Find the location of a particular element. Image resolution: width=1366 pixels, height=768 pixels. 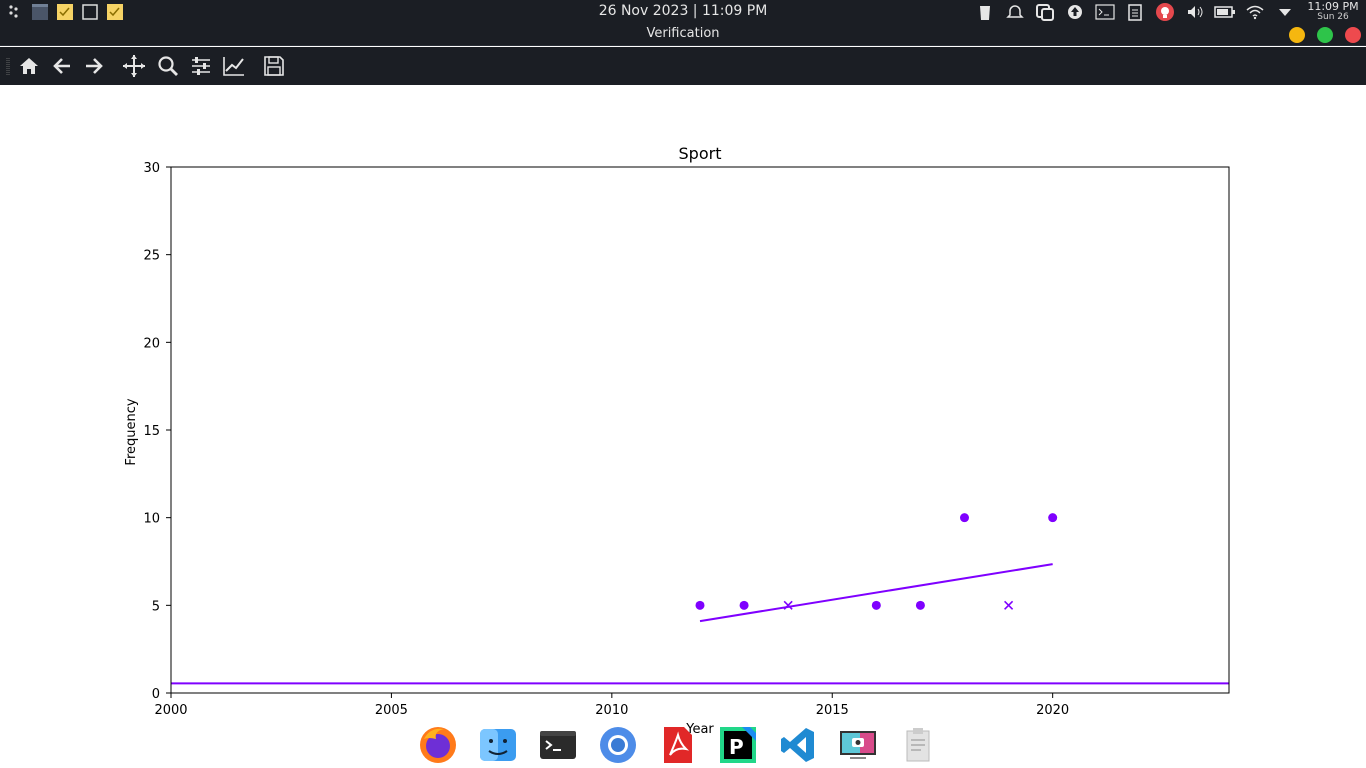

window-title-bar: Verification is located at coordinates (683, 34).